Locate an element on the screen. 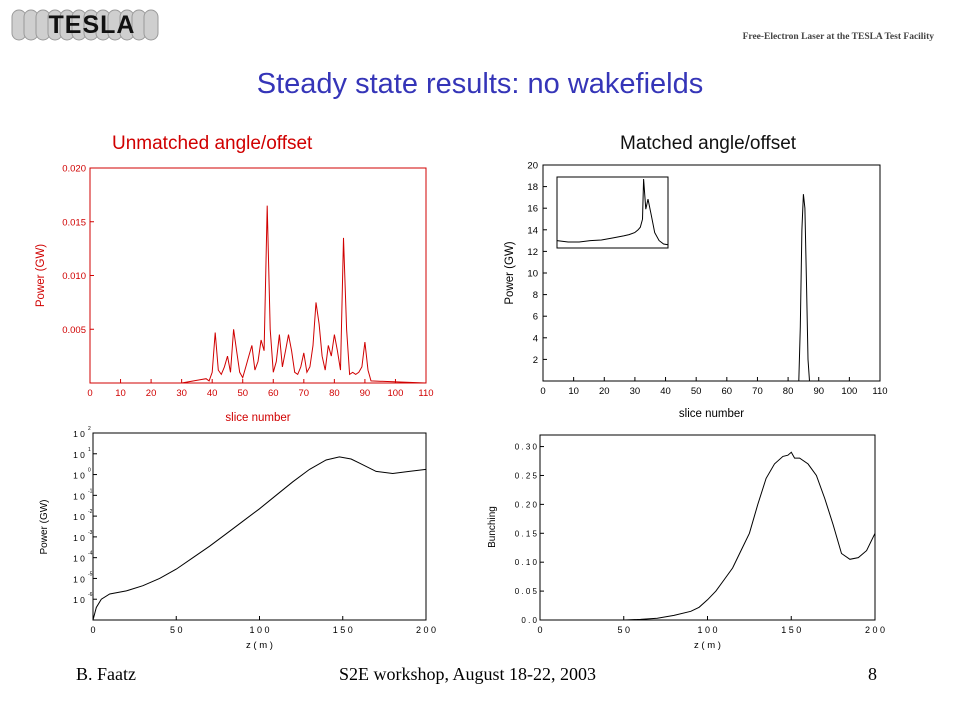 This screenshot has height=720, width=960. power-z-y-tick-label--5: 1 0 is located at coordinates (79, 579).